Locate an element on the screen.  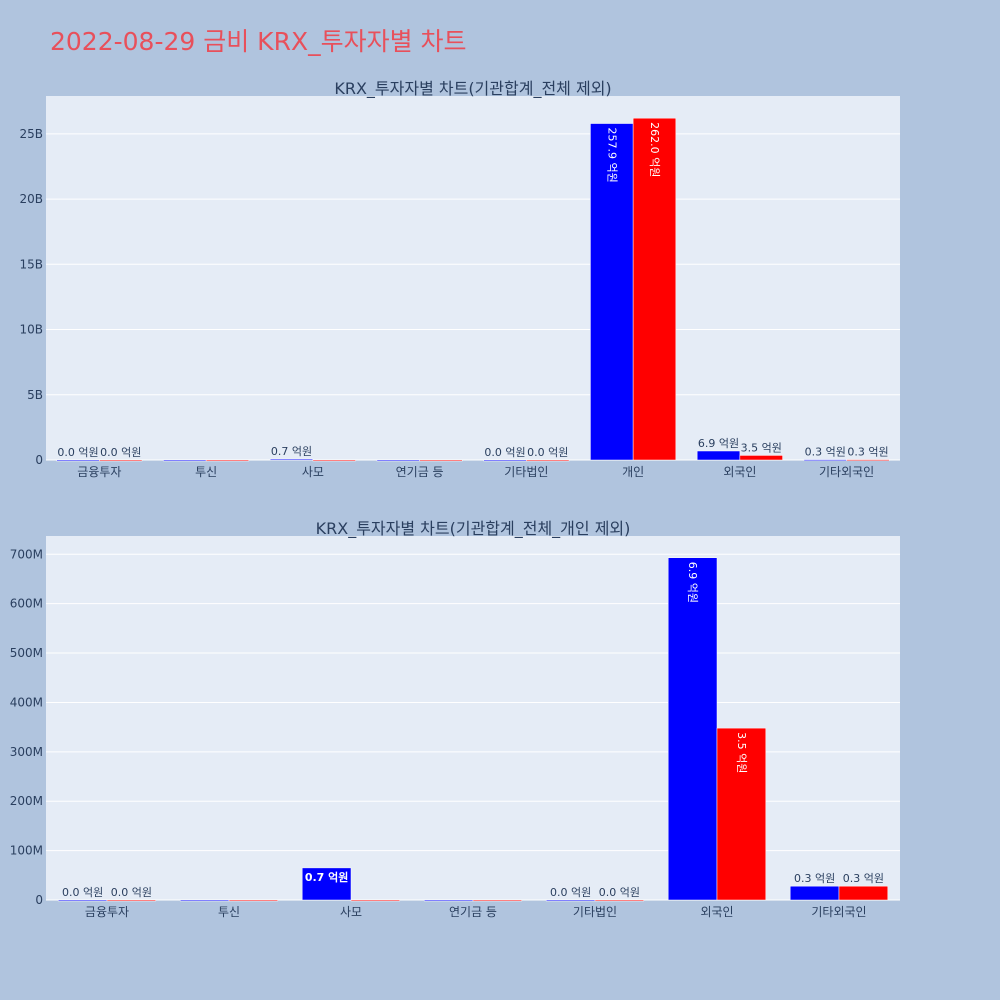
data-label: 257.9 억원 is located at coordinates (611, 155).